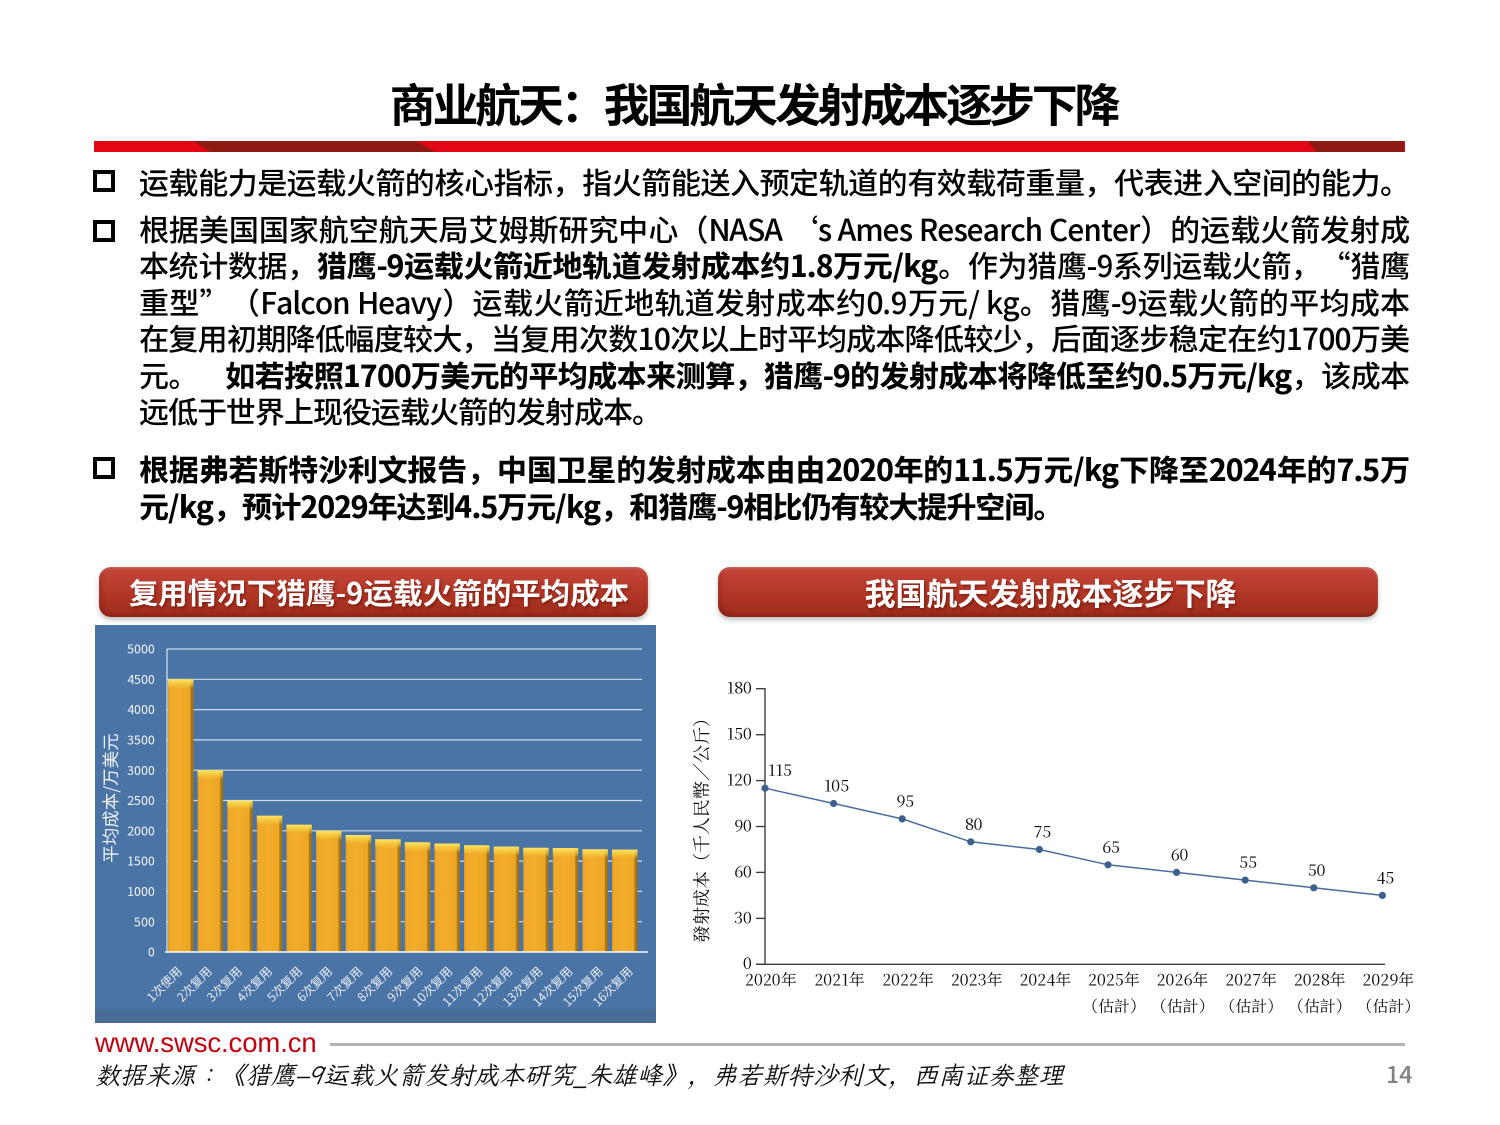  What do you see at coordinates (1389, 979) in the screenshot?
I see `svg-text: 2029年` at bounding box center [1389, 979].